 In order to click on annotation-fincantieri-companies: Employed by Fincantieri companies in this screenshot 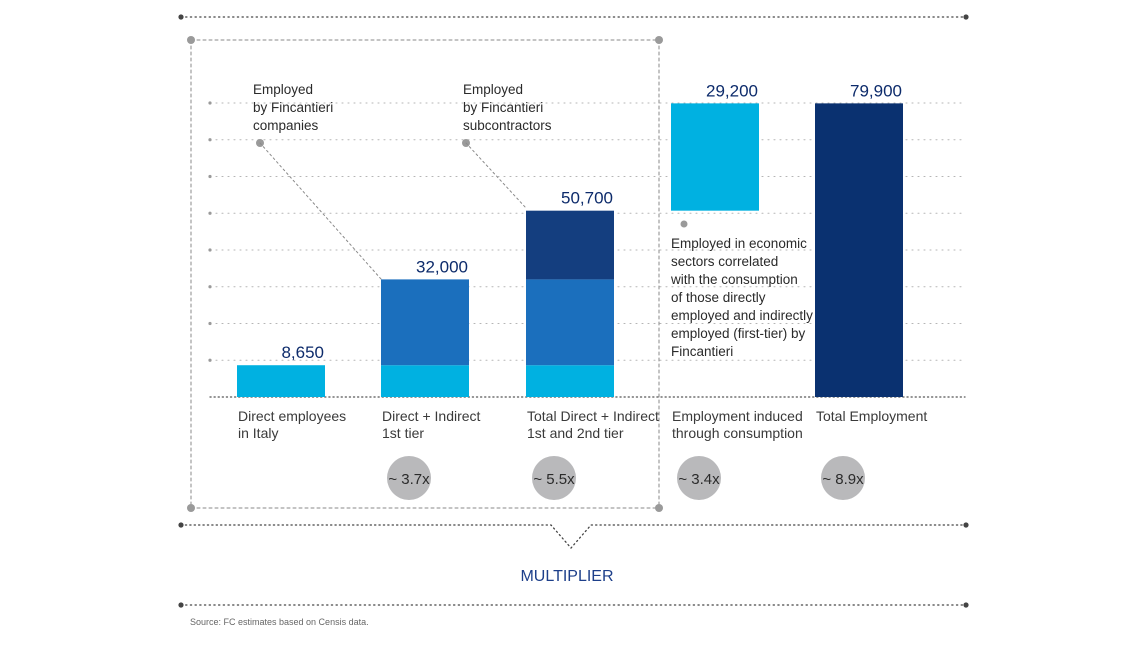, I will do `click(293, 107)`.